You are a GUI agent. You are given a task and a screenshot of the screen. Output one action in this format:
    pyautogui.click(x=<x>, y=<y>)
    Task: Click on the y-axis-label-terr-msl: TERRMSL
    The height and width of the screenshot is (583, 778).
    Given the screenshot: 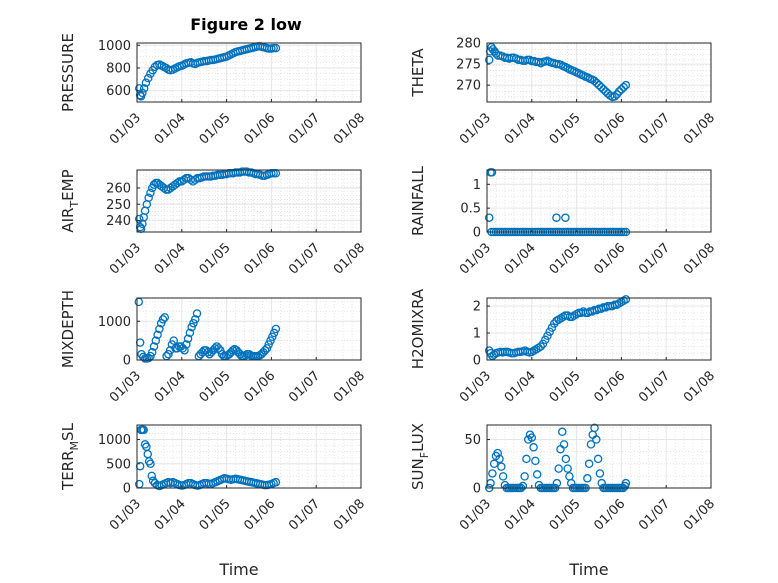 What is the action you would take?
    pyautogui.click(x=70, y=456)
    